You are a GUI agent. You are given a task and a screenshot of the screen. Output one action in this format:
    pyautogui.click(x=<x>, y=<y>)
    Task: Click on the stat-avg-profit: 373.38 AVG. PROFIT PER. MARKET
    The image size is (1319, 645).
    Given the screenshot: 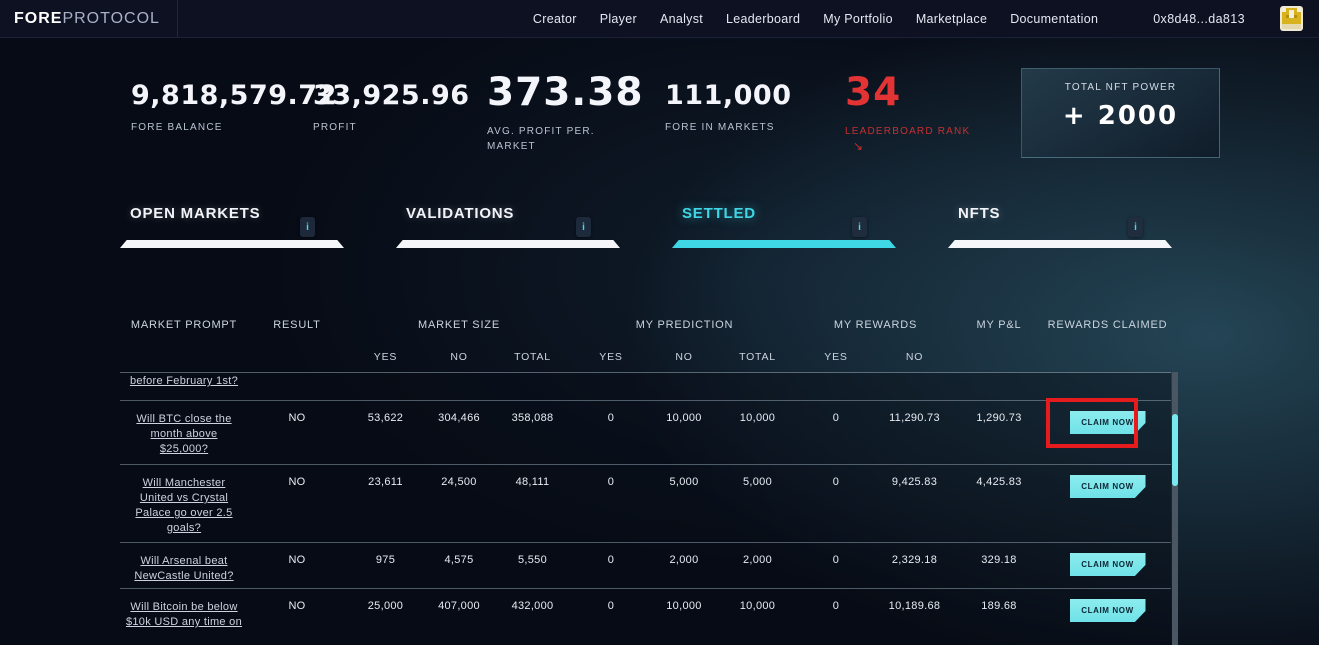 What is the action you would take?
    pyautogui.click(x=565, y=112)
    